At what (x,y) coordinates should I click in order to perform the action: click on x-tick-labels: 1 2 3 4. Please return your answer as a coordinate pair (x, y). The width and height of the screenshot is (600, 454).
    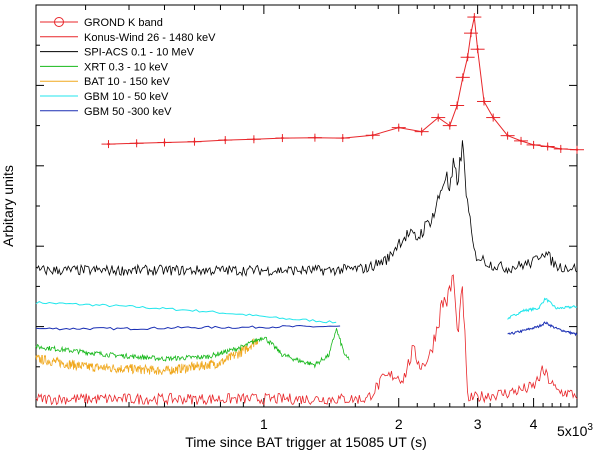
    Looking at the image, I should click on (399, 424).